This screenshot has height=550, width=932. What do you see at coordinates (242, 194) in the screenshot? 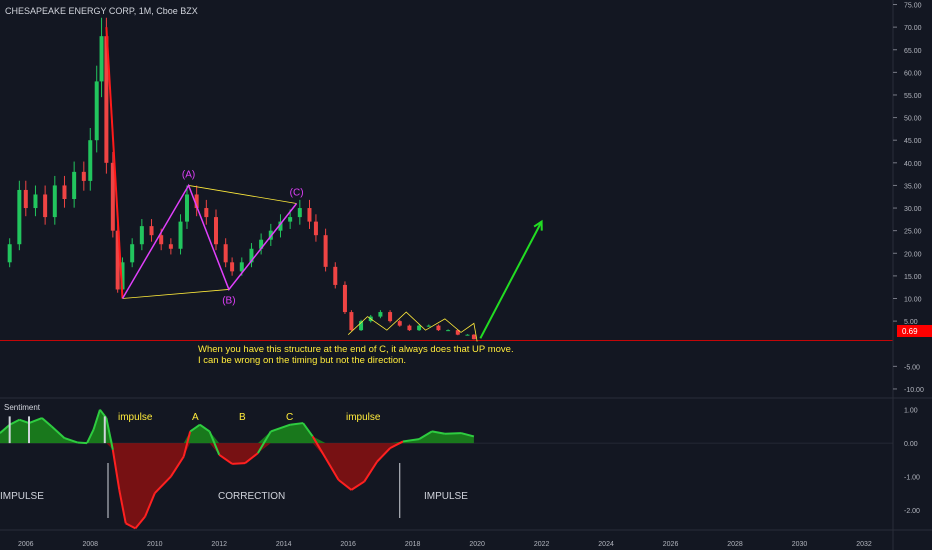
I see `channel-upper` at bounding box center [242, 194].